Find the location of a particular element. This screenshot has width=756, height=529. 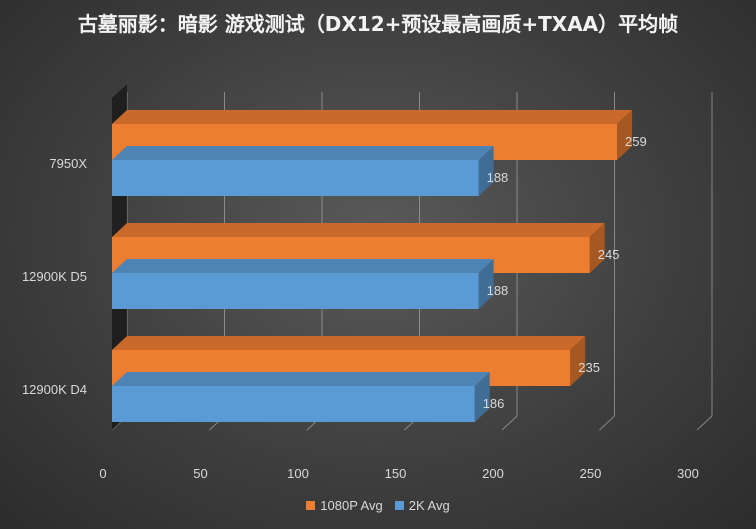

x-tick-label: 200 is located at coordinates (493, 473).